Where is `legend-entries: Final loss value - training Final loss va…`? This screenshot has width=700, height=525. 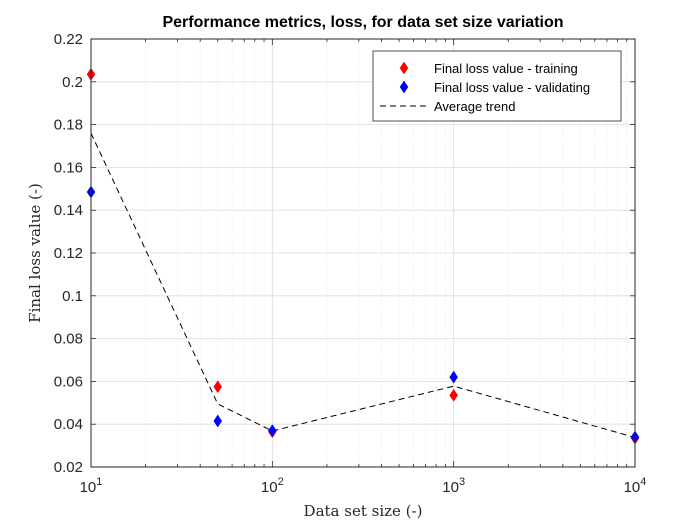 legend-entries: Final loss value - training Final loss va… is located at coordinates (485, 87).